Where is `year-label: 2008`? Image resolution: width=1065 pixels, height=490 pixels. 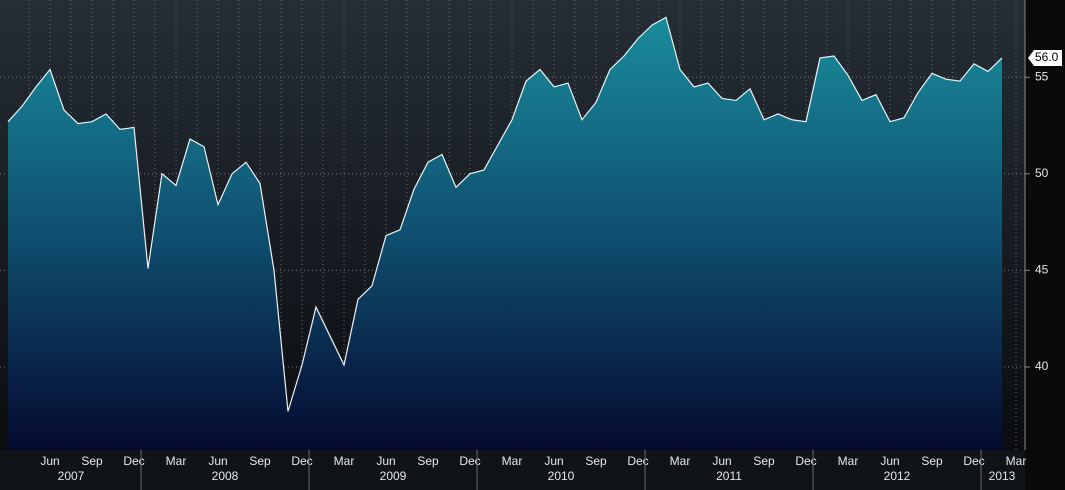 year-label: 2008 is located at coordinates (225, 476).